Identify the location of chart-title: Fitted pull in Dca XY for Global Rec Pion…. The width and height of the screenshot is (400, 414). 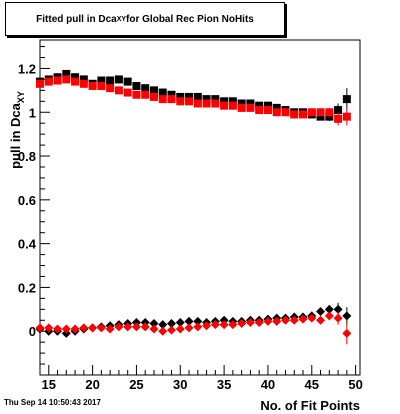
(145, 19).